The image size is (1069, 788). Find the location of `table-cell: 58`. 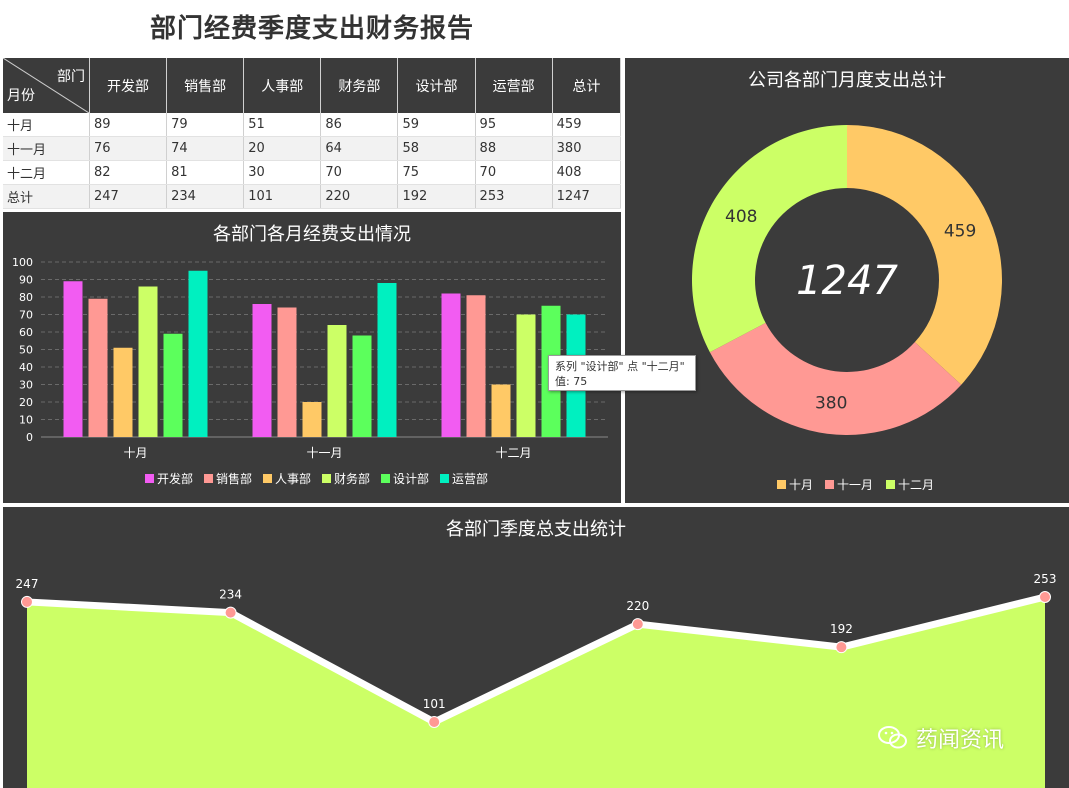

table-cell: 58 is located at coordinates (436, 148).